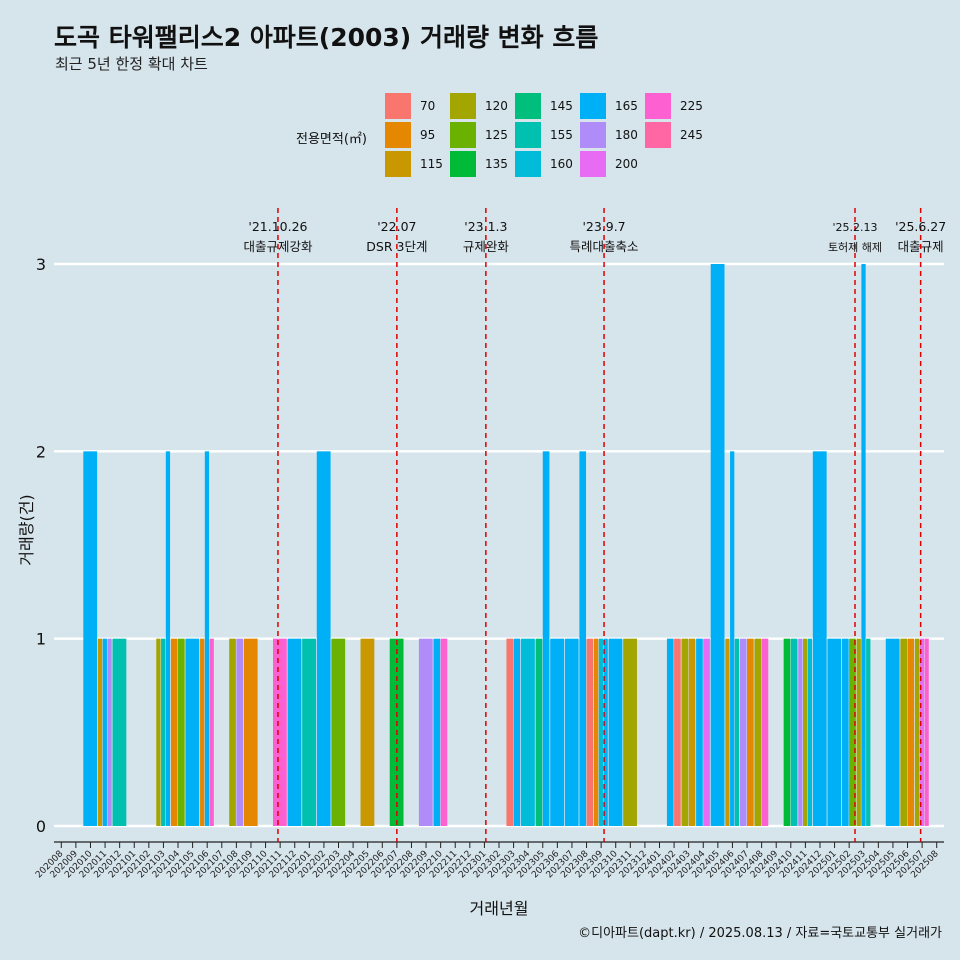 The image size is (960, 960). What do you see at coordinates (482, 106) in the screenshot?
I see `legend-item: 120` at bounding box center [482, 106].